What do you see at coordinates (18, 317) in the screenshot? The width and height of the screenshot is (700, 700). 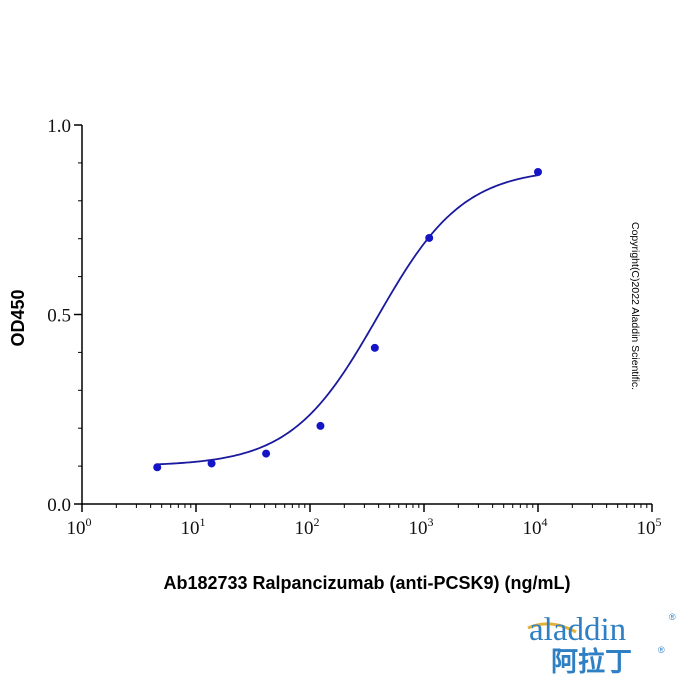 I see `y-axis-title: OD450` at bounding box center [18, 317].